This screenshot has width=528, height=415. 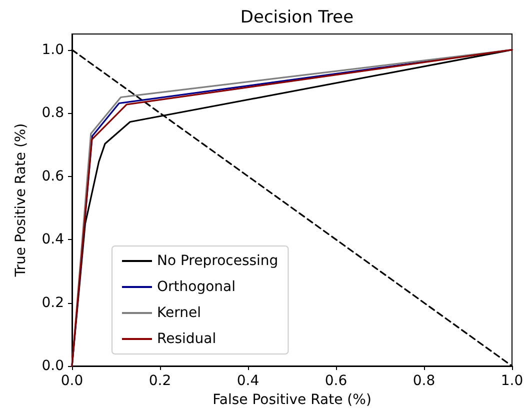 I want to click on y-tick-label: 0.8, so click(x=53, y=113).